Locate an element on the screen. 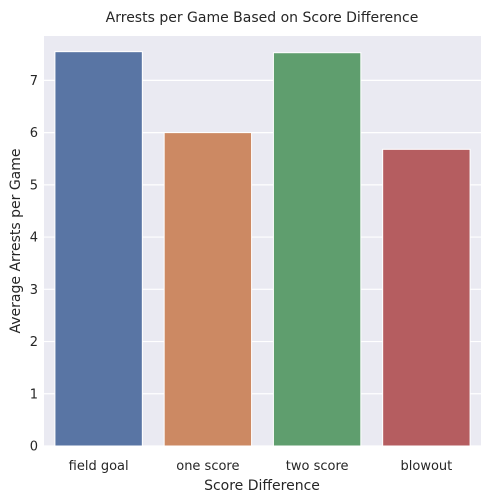 The height and width of the screenshot is (503, 483). y-axis-label: Average Arrests per Game is located at coordinates (16, 240).